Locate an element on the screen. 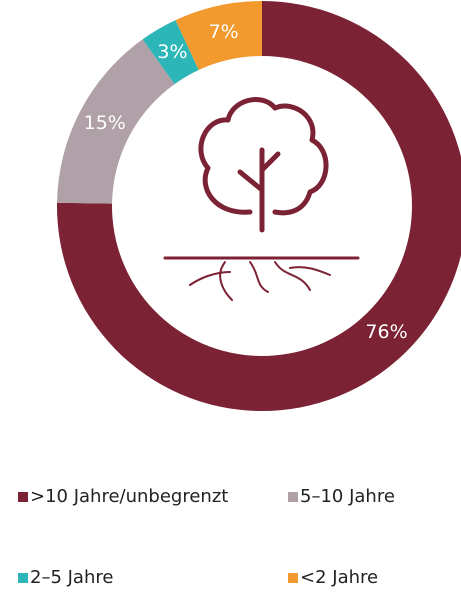  data-label: 7% is located at coordinates (224, 32).